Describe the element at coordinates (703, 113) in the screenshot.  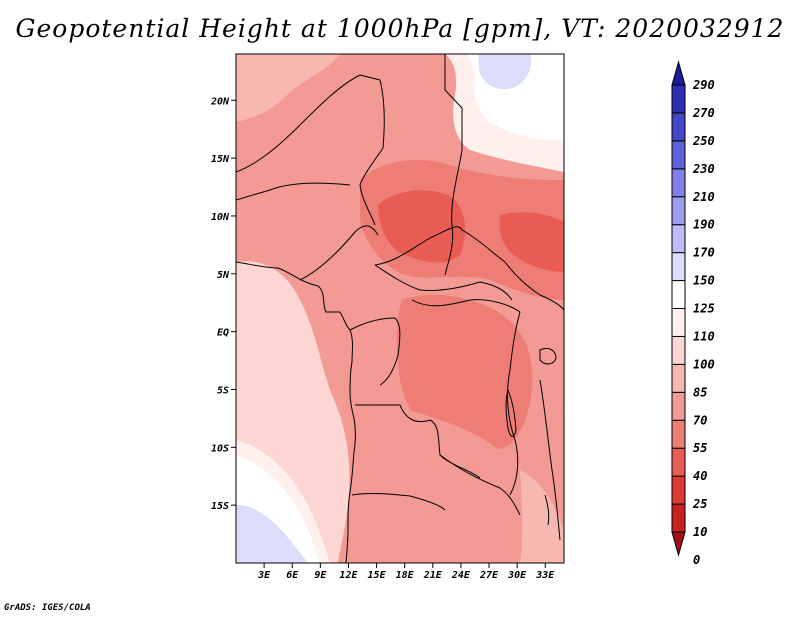
I see `colorbar-label: 270` at that location.